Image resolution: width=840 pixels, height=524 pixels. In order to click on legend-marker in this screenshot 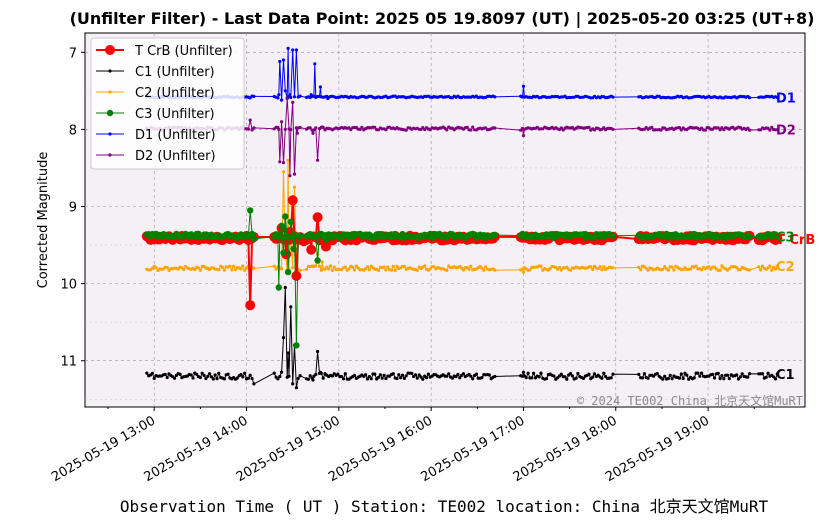, I will do `click(110, 113)`.